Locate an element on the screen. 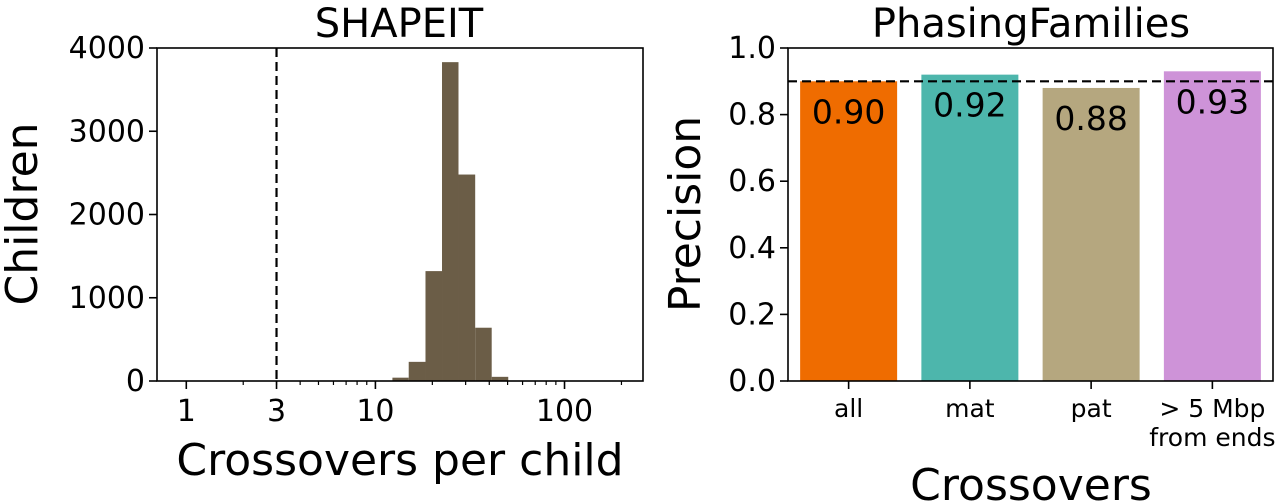 This screenshot has height=503, width=1280. hist-x-tick-label: 1 is located at coordinates (186, 411).